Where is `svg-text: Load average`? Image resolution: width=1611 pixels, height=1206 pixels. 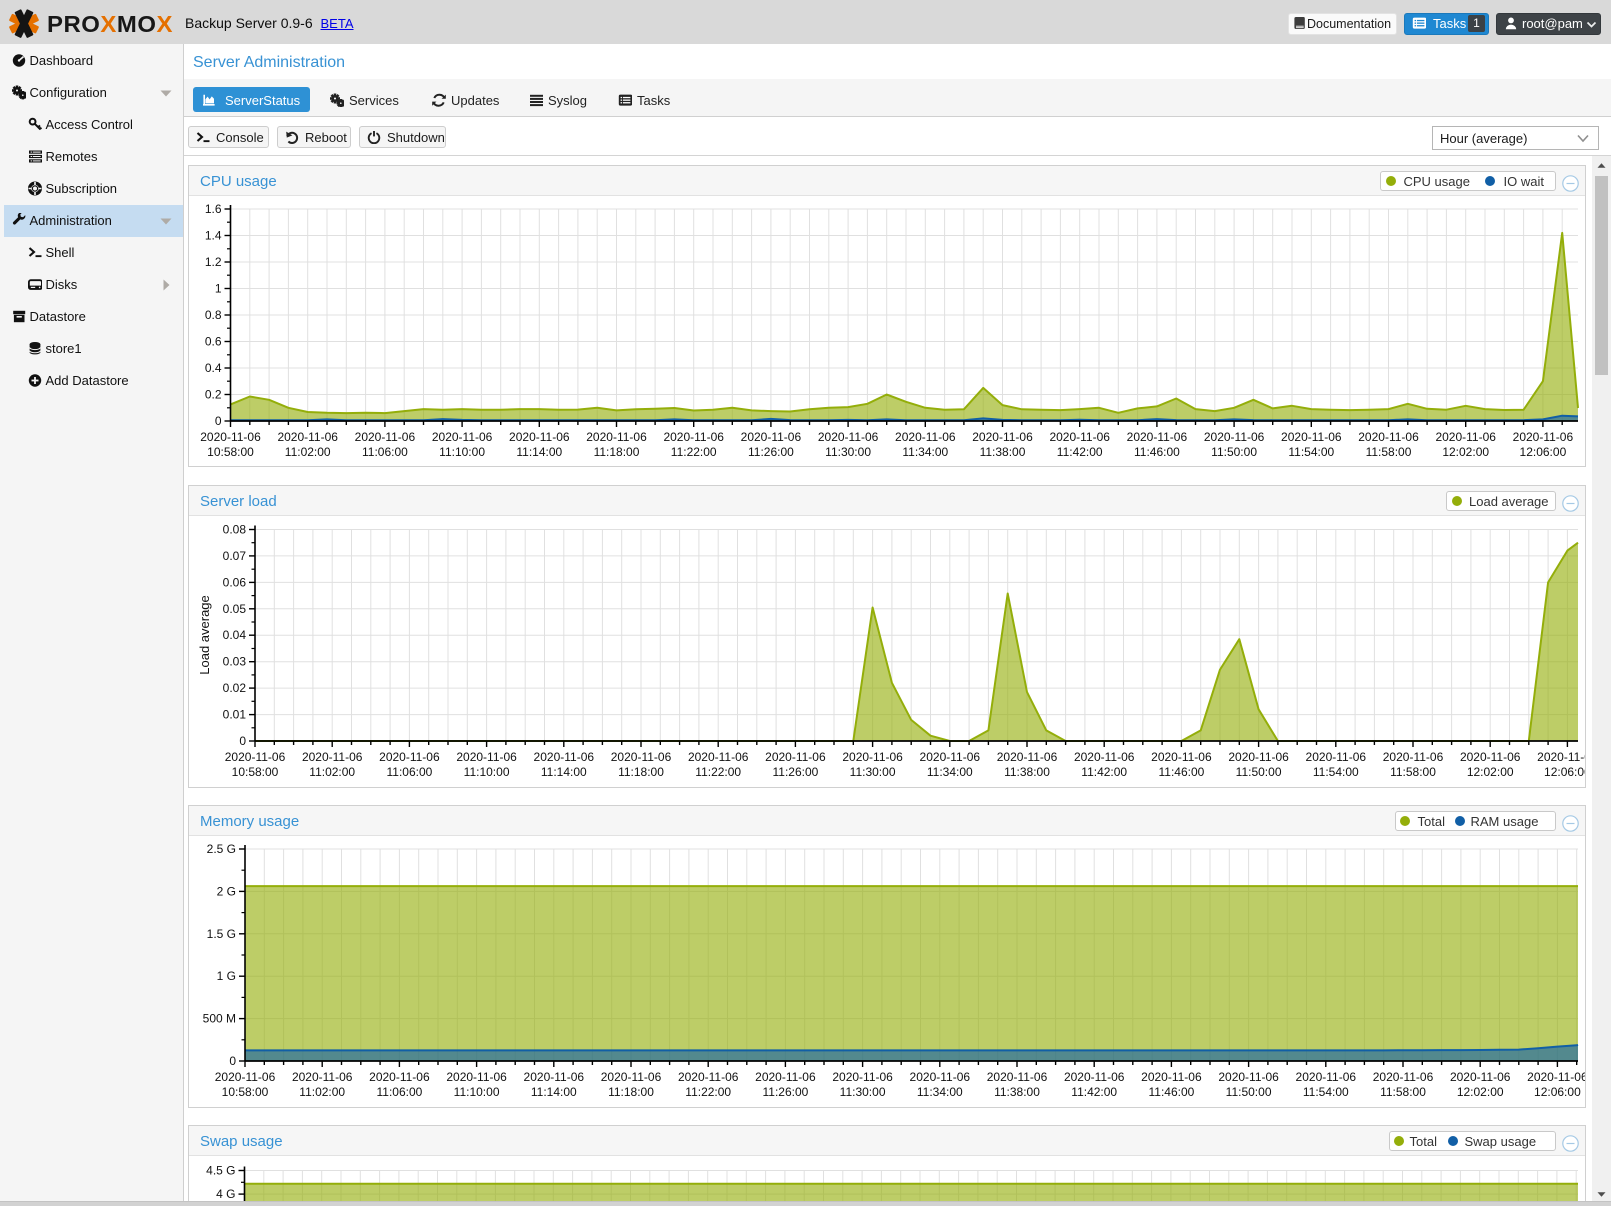
svg-text: Load average is located at coordinates (204, 635).